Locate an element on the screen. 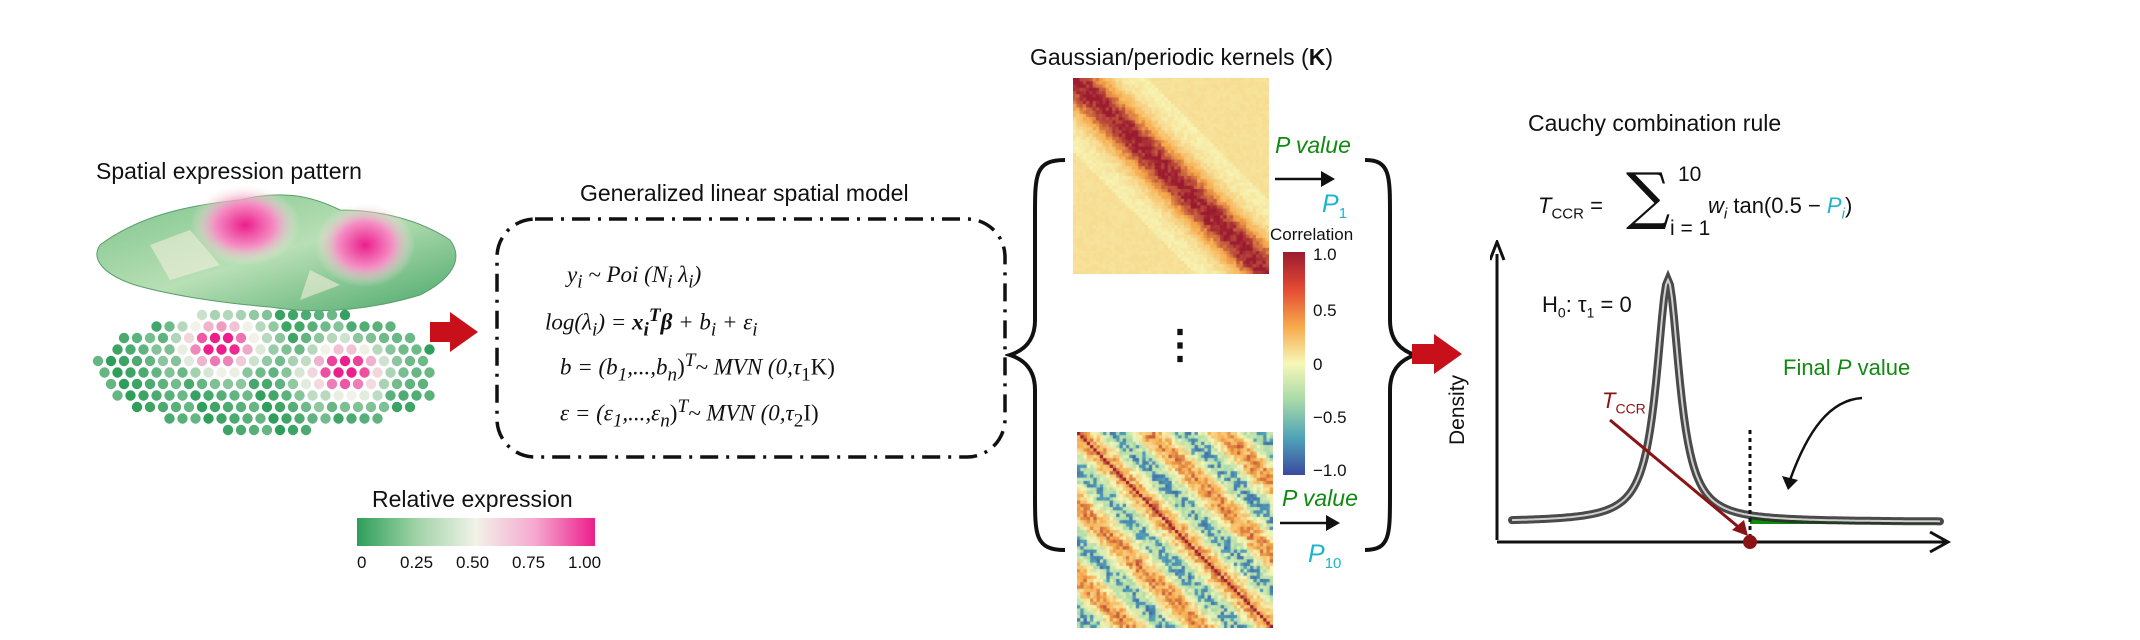 This screenshot has width=2140, height=640. expr-colorbar is located at coordinates (476, 532).